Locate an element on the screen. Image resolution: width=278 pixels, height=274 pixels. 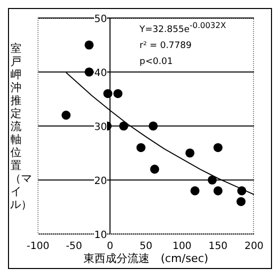
y-tick-label: 30 is located at coordinates (100, 127).